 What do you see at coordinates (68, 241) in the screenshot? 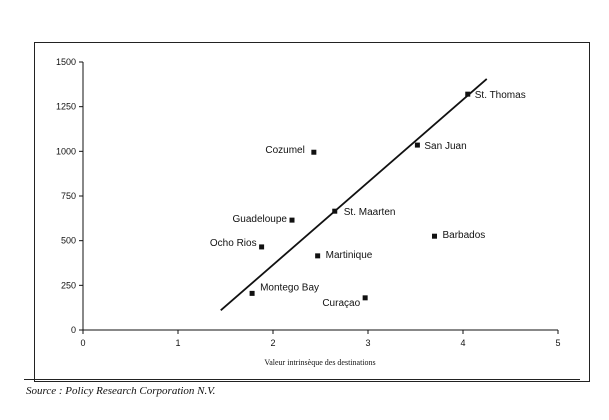
I see `y-tick-label: 500` at bounding box center [68, 241].